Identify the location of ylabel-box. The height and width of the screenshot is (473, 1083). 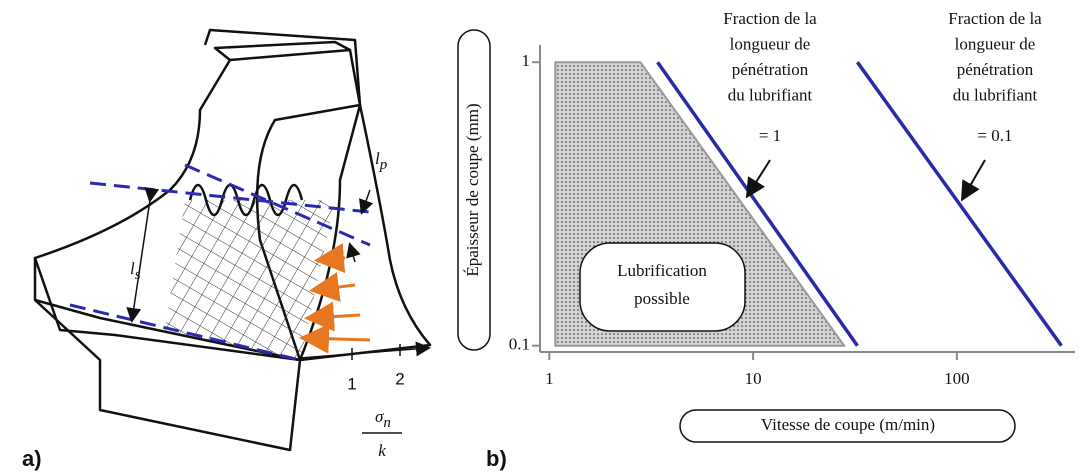
(474, 190).